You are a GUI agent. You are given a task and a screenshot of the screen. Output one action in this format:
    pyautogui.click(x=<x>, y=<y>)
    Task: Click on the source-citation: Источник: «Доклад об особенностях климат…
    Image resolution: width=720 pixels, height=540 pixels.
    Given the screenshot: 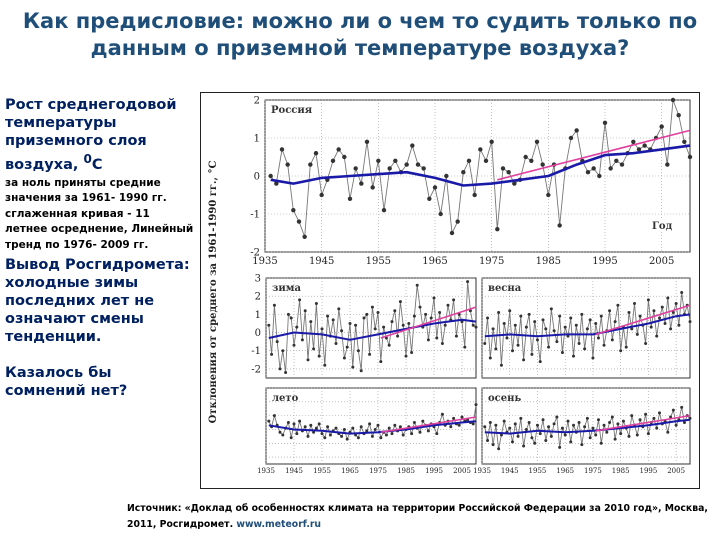 What is the action you would take?
    pyautogui.click(x=422, y=517)
    